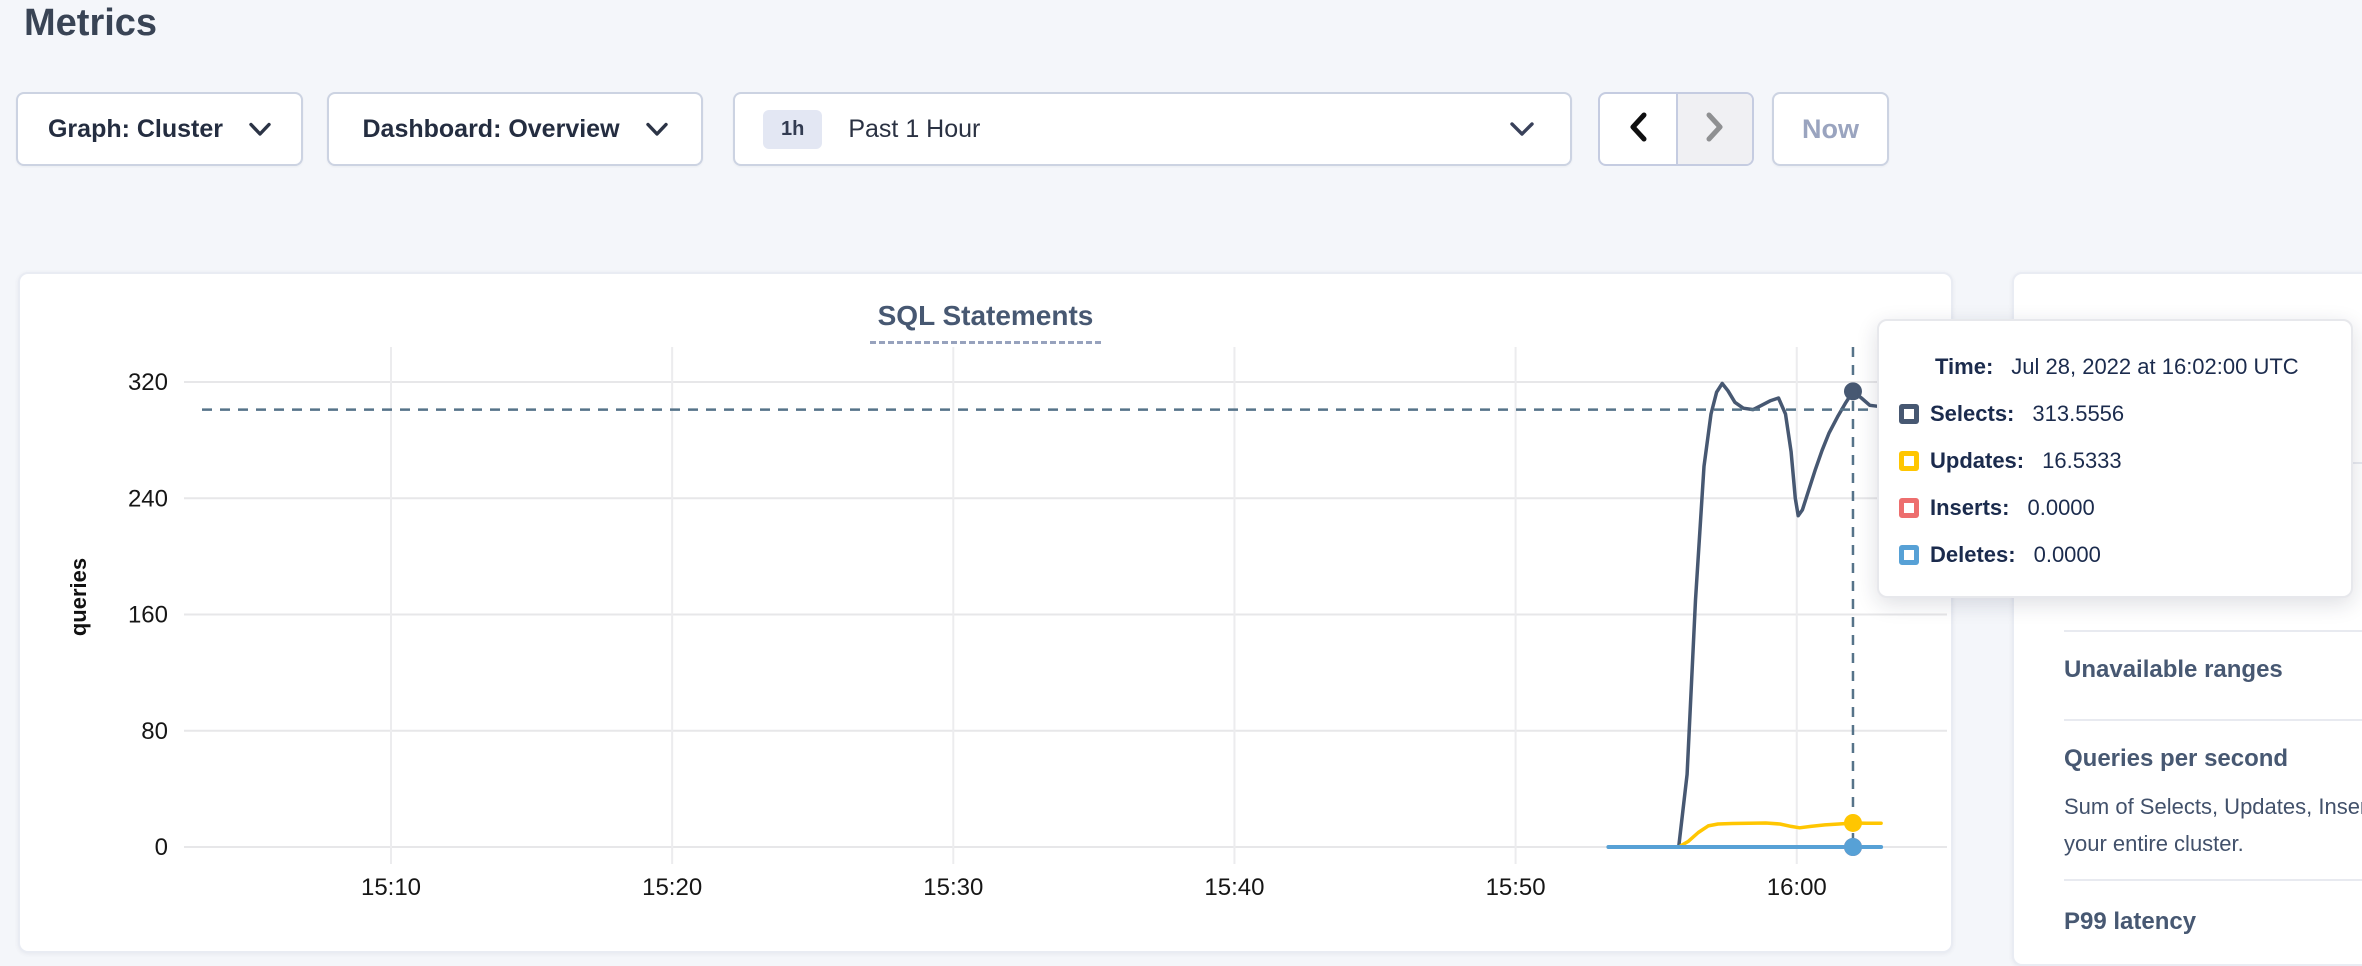  Describe the element at coordinates (2115, 554) in the screenshot. I see `tooltip-row-deletes: Deletes: 0.0000` at that location.